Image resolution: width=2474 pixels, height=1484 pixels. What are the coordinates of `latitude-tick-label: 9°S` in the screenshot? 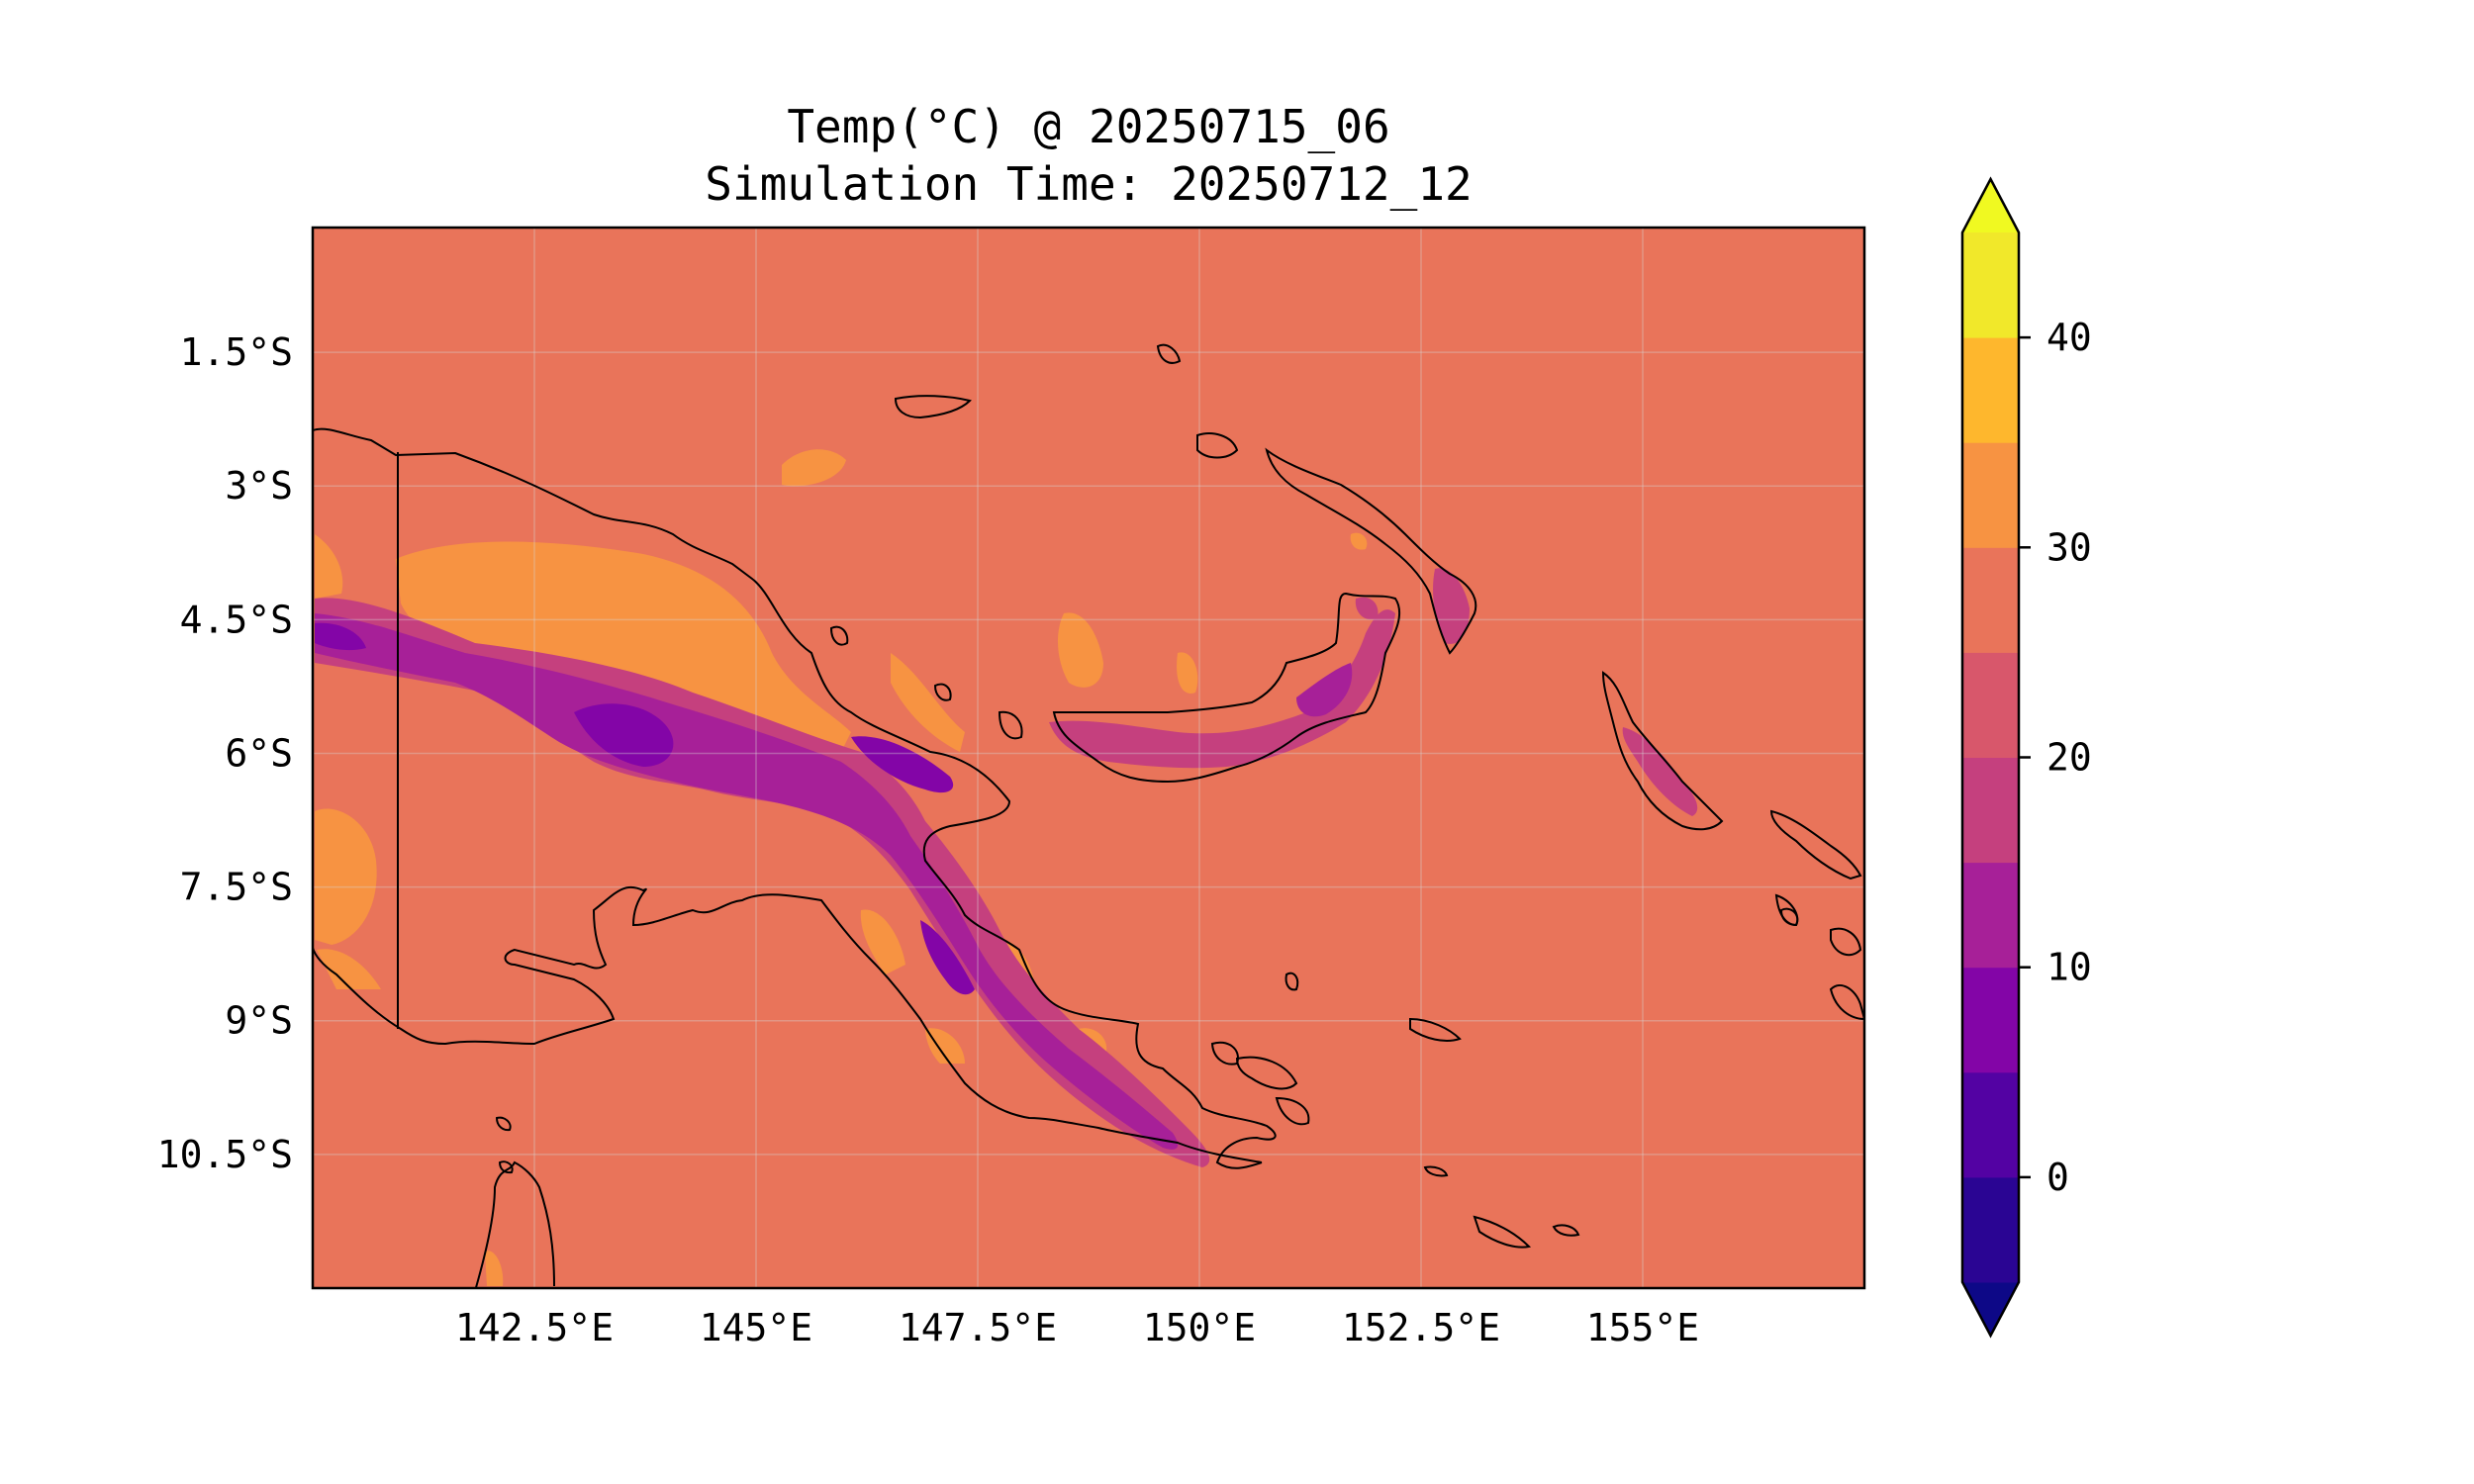 It's located at (259, 1021).